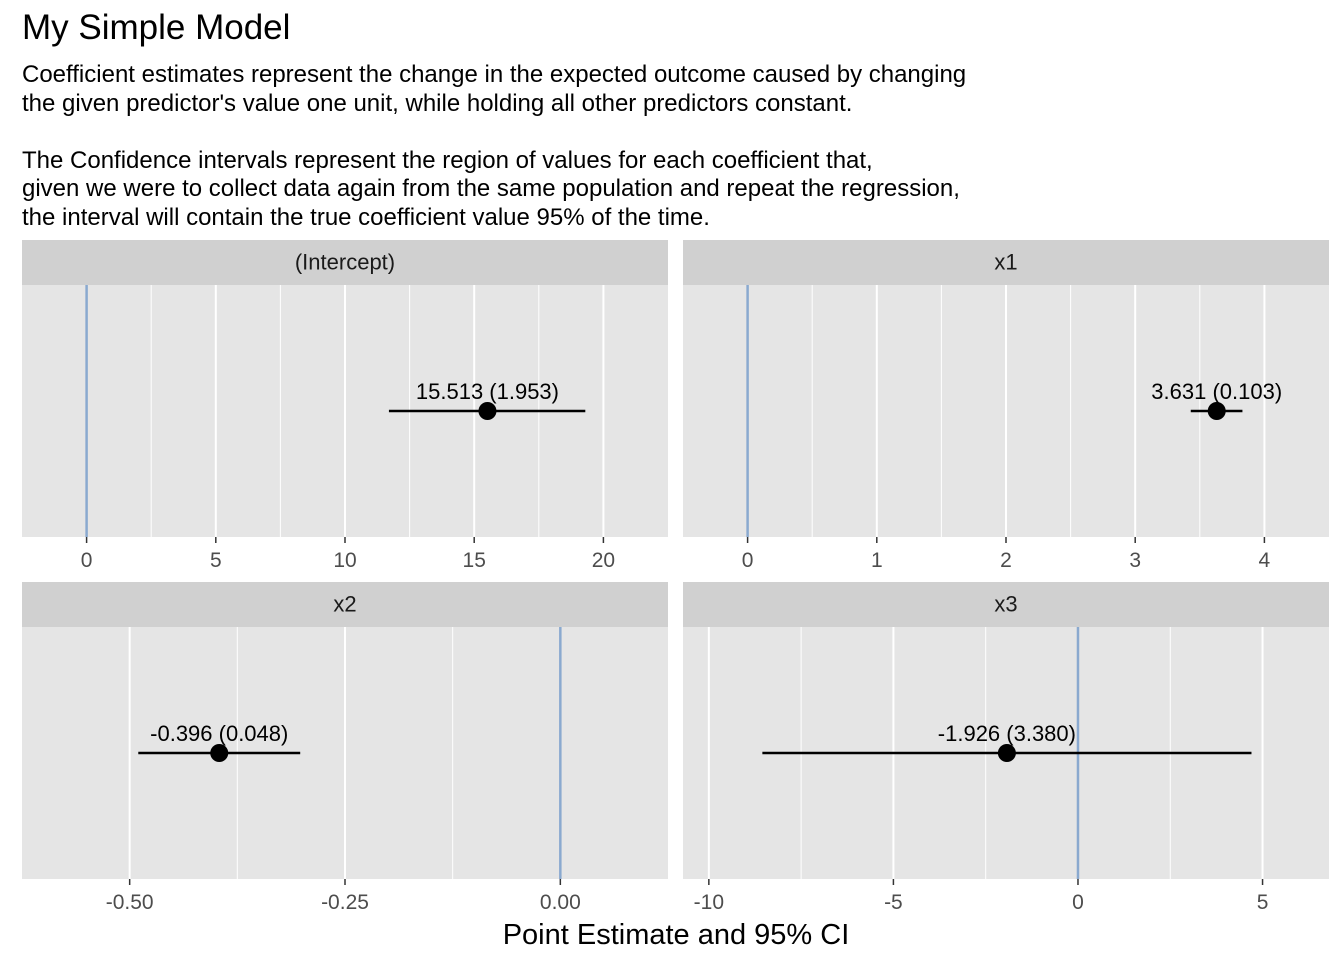 The image size is (1344, 960). I want to click on x-tick-label: 15, so click(474, 560).